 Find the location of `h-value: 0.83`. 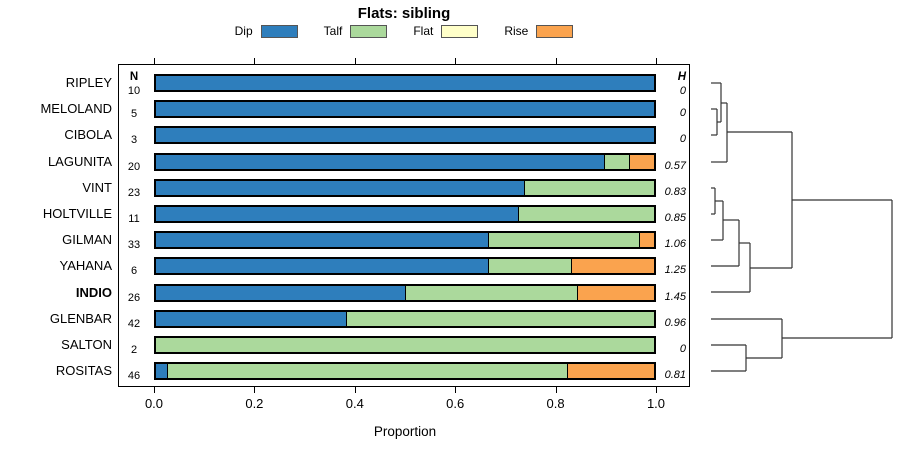

h-value: 0.83 is located at coordinates (675, 191).